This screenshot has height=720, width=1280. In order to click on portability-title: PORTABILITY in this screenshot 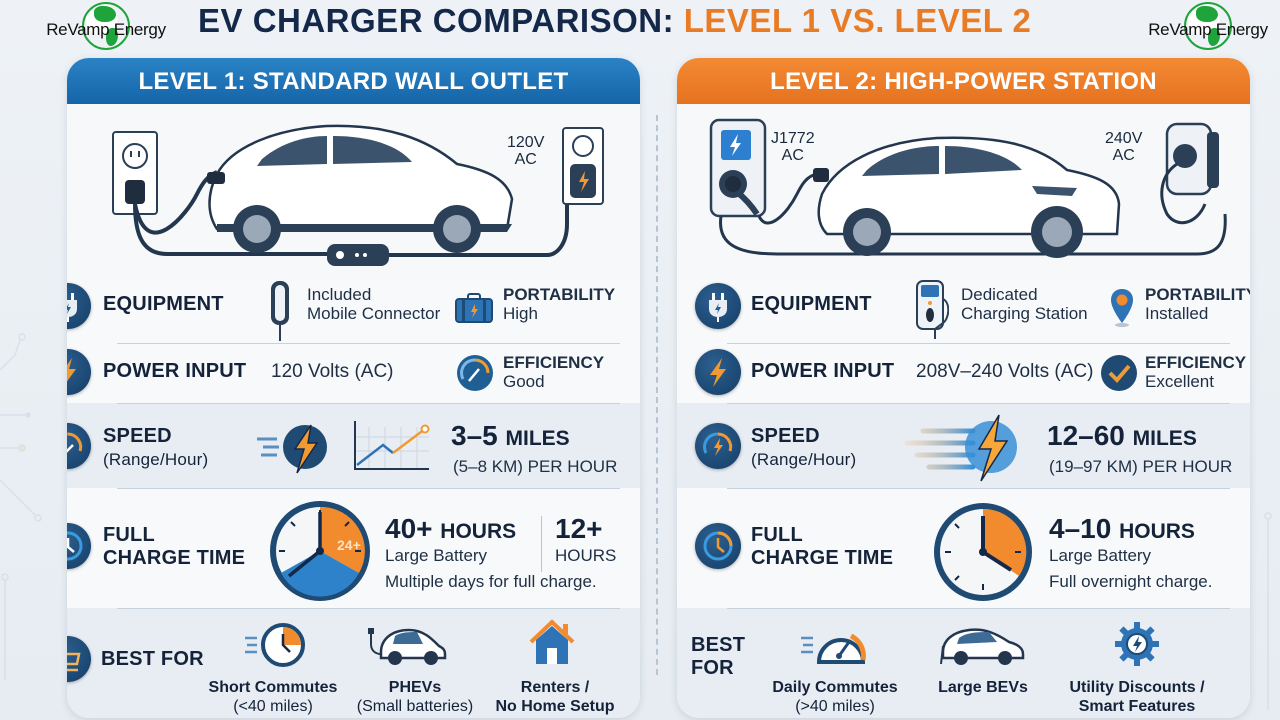, I will do `click(559, 294)`.